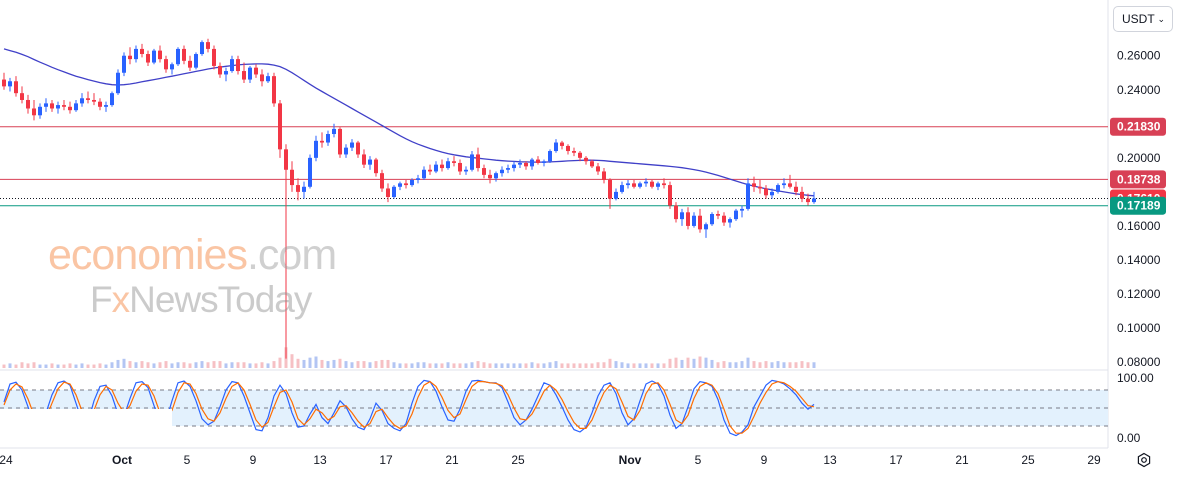 This screenshot has width=1181, height=477. What do you see at coordinates (1138, 19) in the screenshot?
I see `currency-label: USDT` at bounding box center [1138, 19].